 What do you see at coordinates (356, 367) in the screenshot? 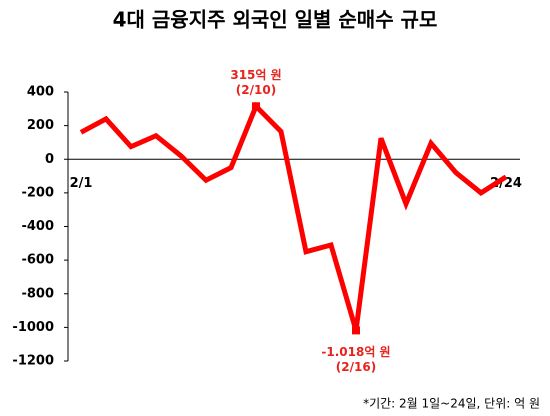
I see `annotation: (2/16)` at bounding box center [356, 367].